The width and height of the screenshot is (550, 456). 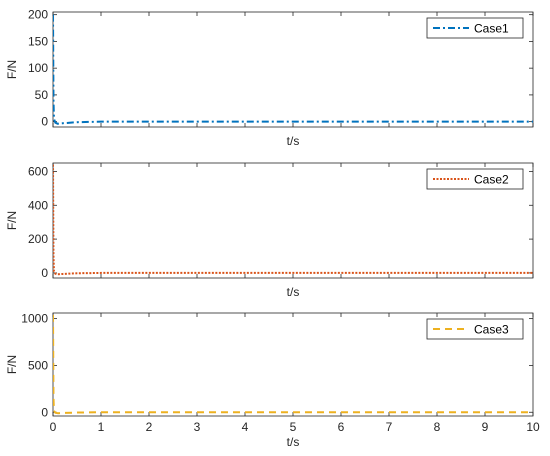 I want to click on x-tick-label: 2, so click(x=149, y=427).